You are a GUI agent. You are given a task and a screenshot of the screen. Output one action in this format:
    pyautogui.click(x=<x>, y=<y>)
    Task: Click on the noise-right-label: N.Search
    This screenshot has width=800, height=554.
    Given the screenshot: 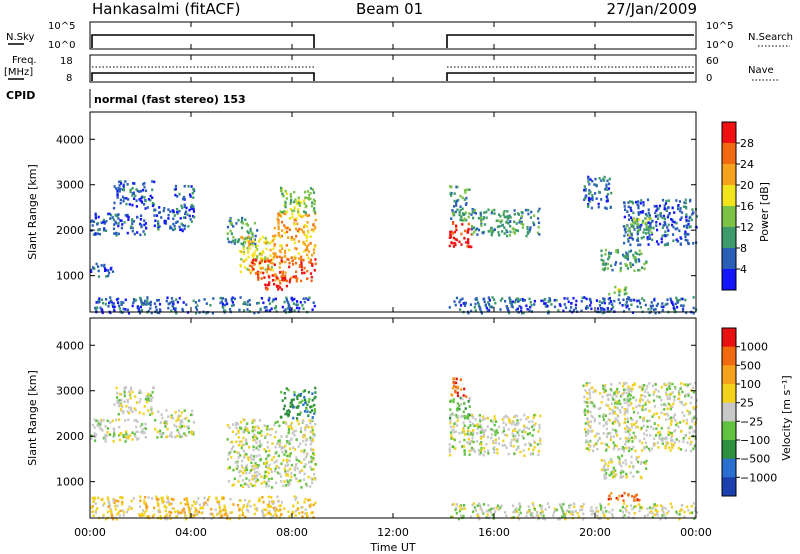 What is the action you would take?
    pyautogui.click(x=770, y=37)
    